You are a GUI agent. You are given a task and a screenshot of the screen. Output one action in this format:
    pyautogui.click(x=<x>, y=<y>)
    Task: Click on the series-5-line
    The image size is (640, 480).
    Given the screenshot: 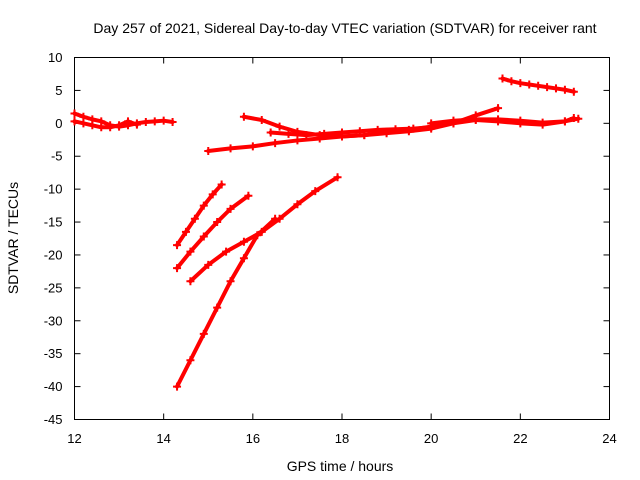 What is the action you would take?
    pyautogui.click(x=226, y=302)
    